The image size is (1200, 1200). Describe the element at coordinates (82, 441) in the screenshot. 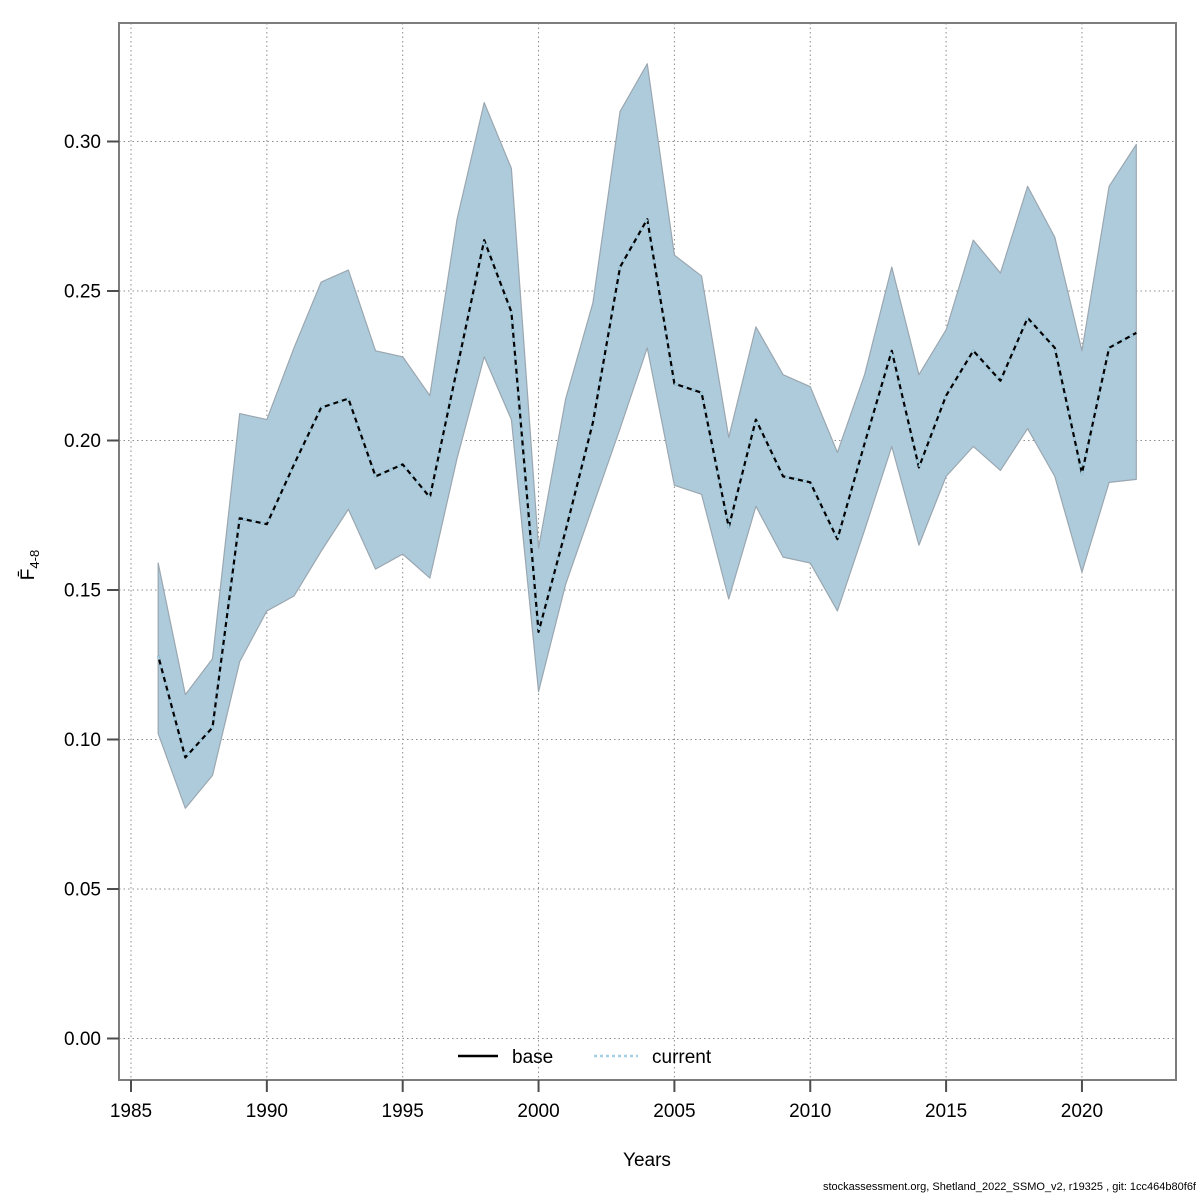

I see `y-tick-label: 0.20` at that location.